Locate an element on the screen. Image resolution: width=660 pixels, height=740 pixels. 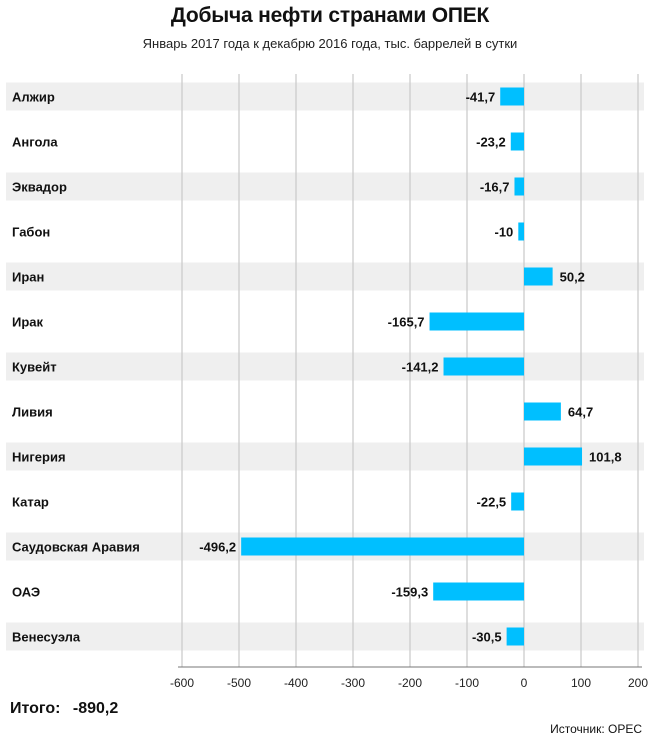
x-tick-label: -100 is located at coordinates (467, 683).